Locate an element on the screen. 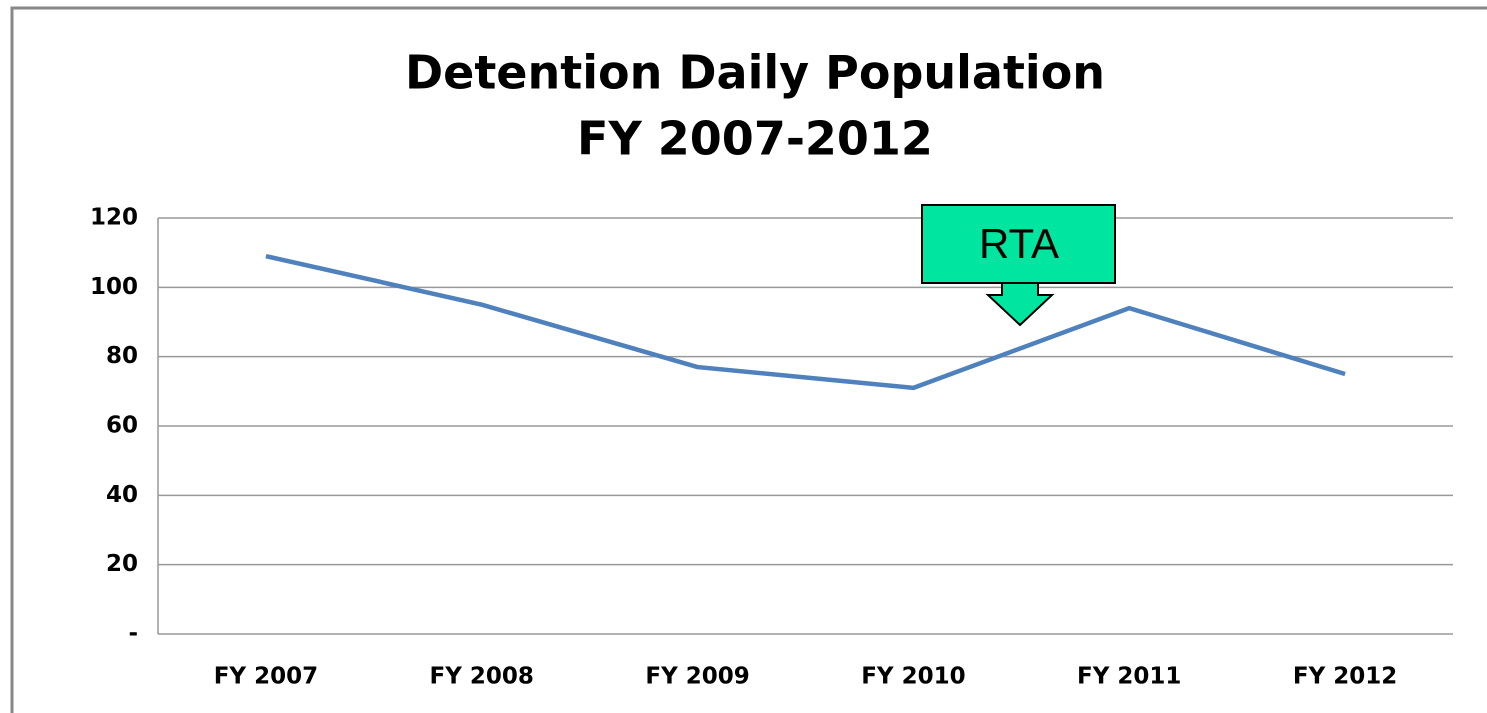 The width and height of the screenshot is (1487, 713). y-tick-label: 20 is located at coordinates (122, 564).